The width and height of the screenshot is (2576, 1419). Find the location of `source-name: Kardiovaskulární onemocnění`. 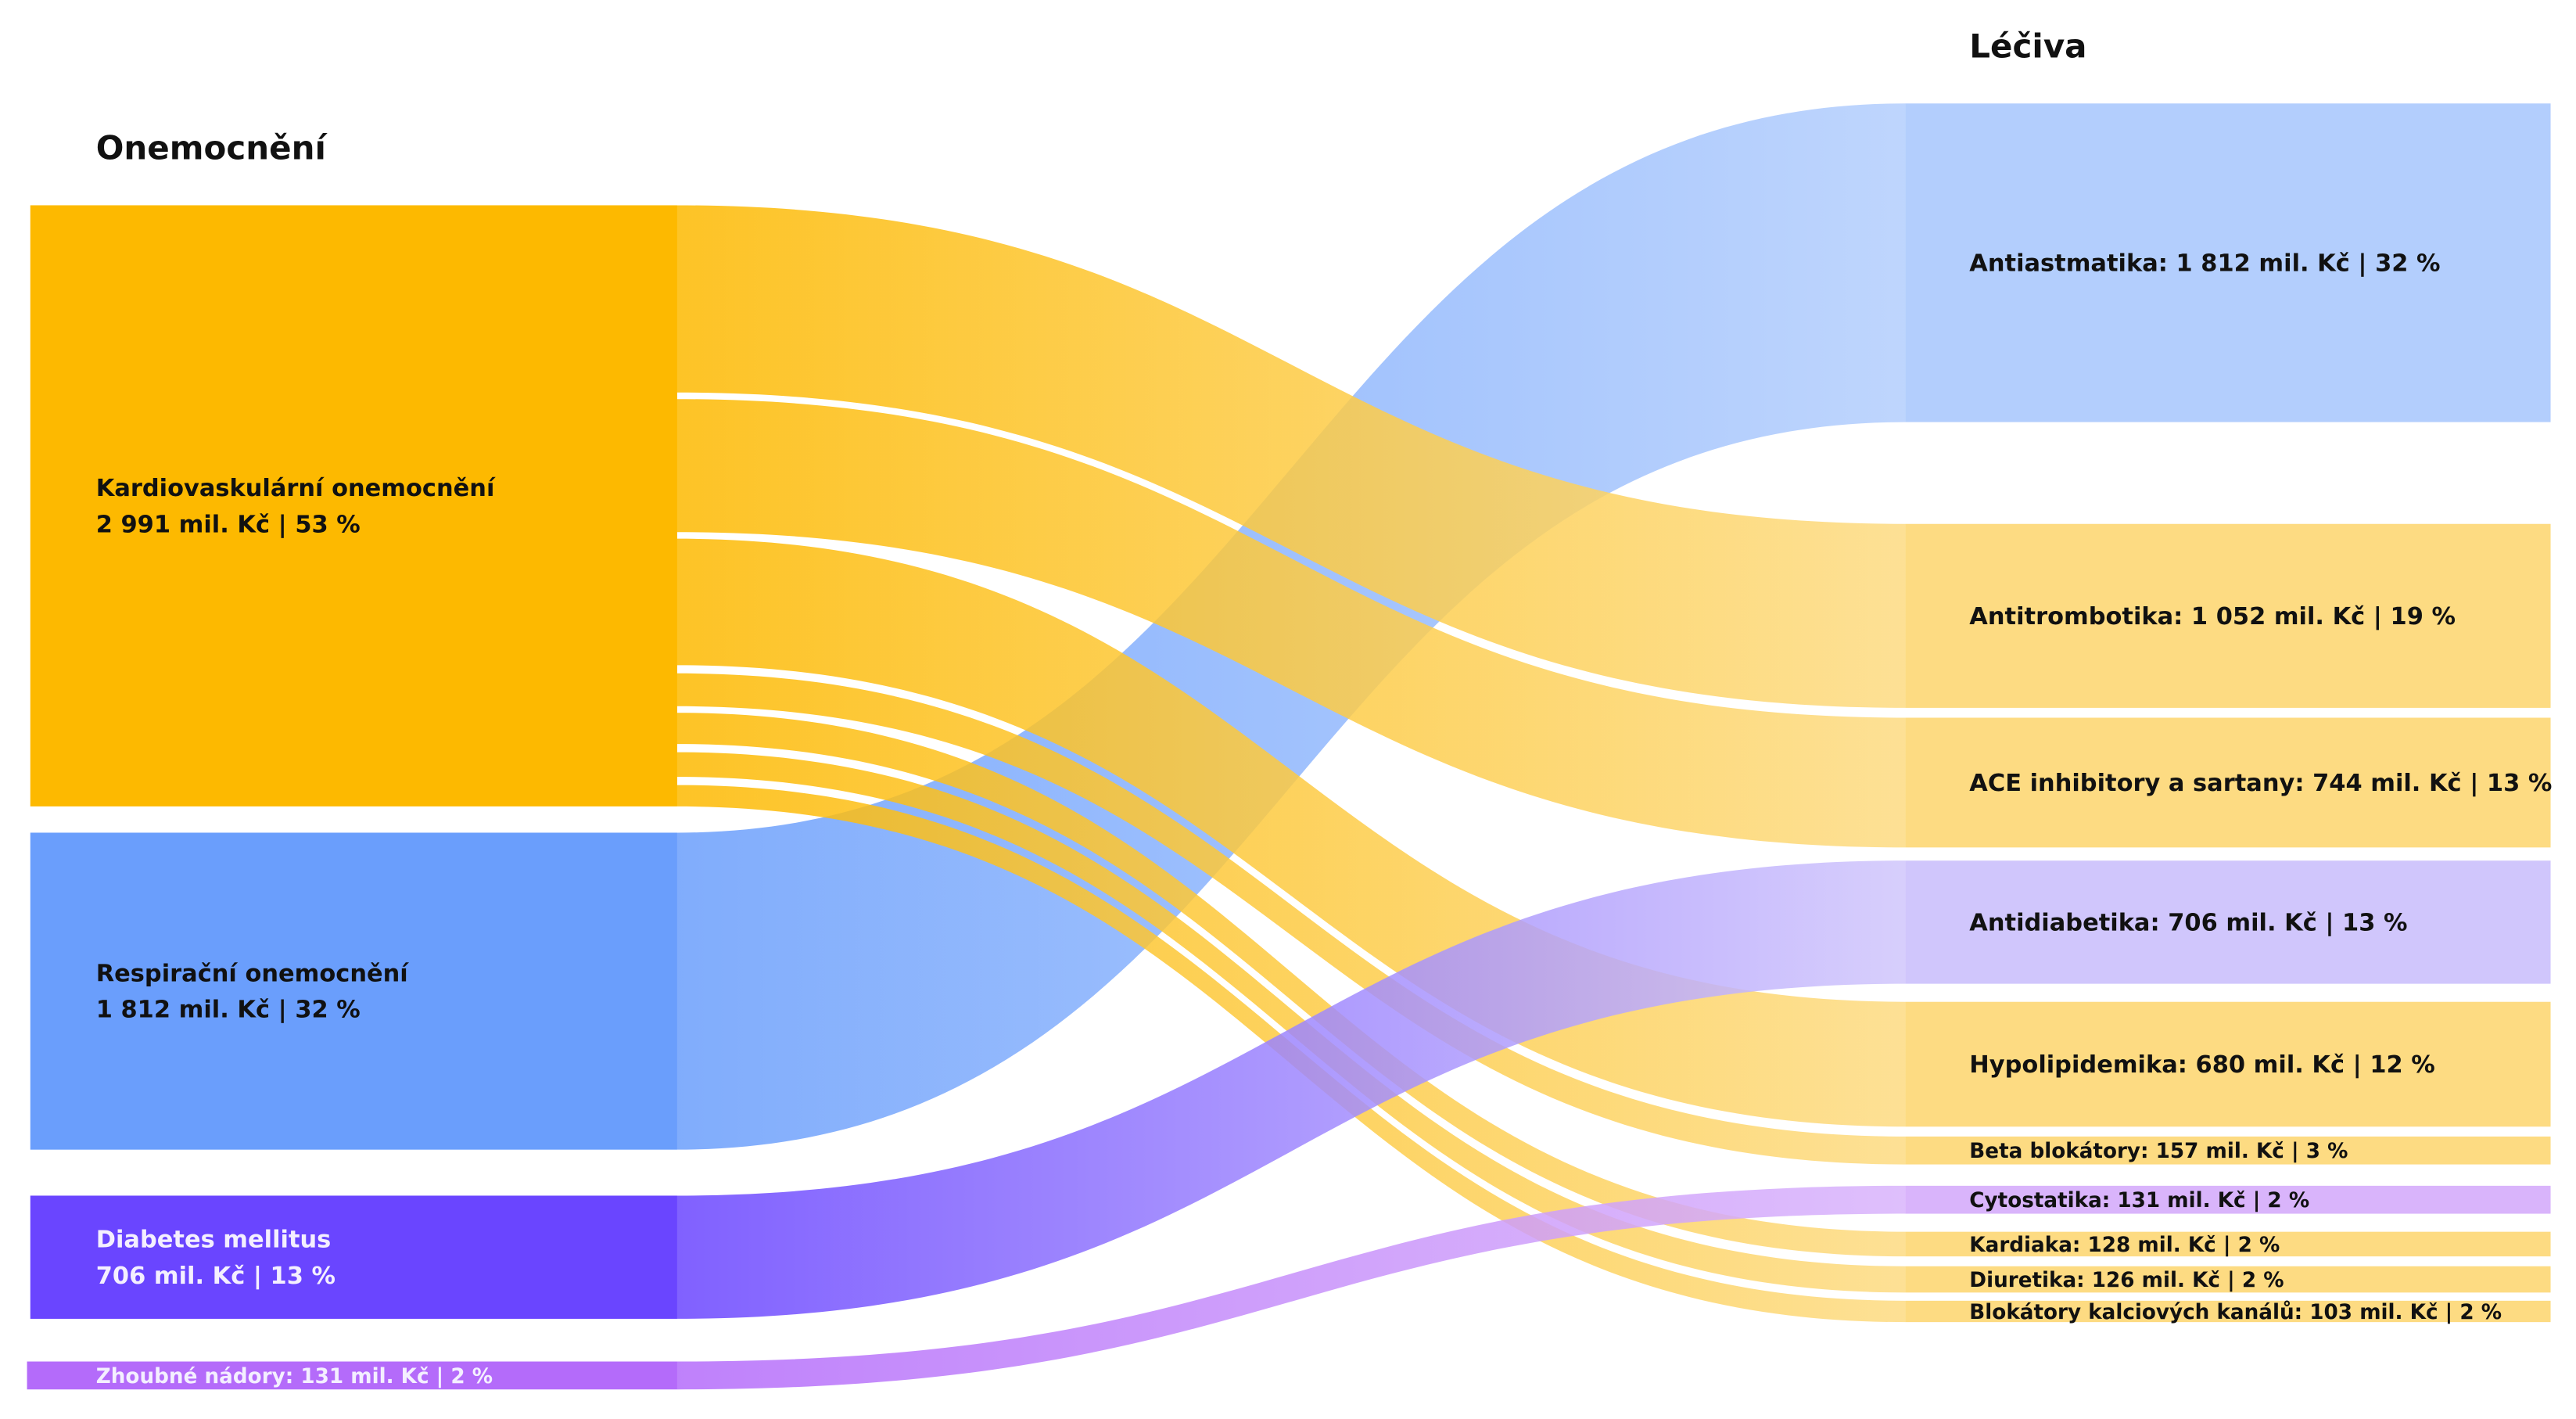

source-name: Kardiovaskulární onemocnění is located at coordinates (296, 488).